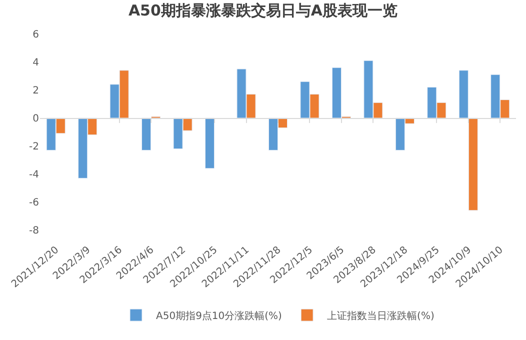 Image resolution: width=526 pixels, height=340 pixels. I want to click on y-tick-label: 4, so click(35, 63).